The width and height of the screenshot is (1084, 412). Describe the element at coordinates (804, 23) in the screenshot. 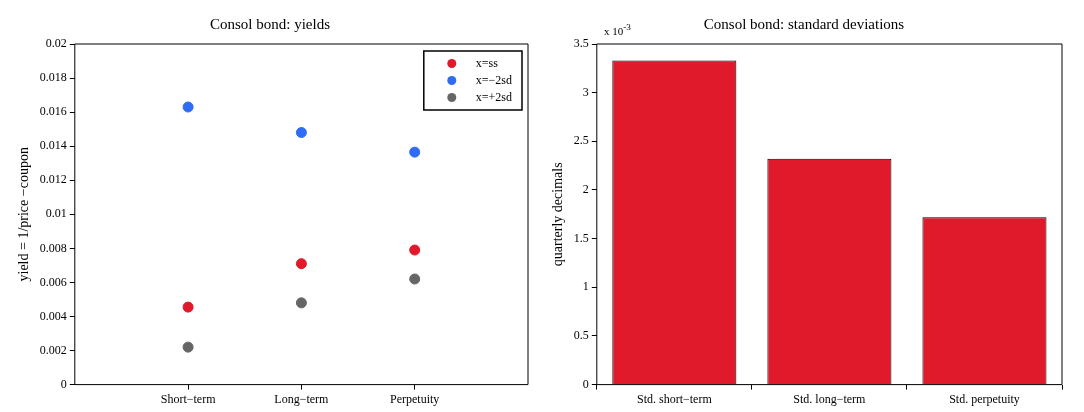

I see `chart-title: Consol bond: standard deviations` at that location.